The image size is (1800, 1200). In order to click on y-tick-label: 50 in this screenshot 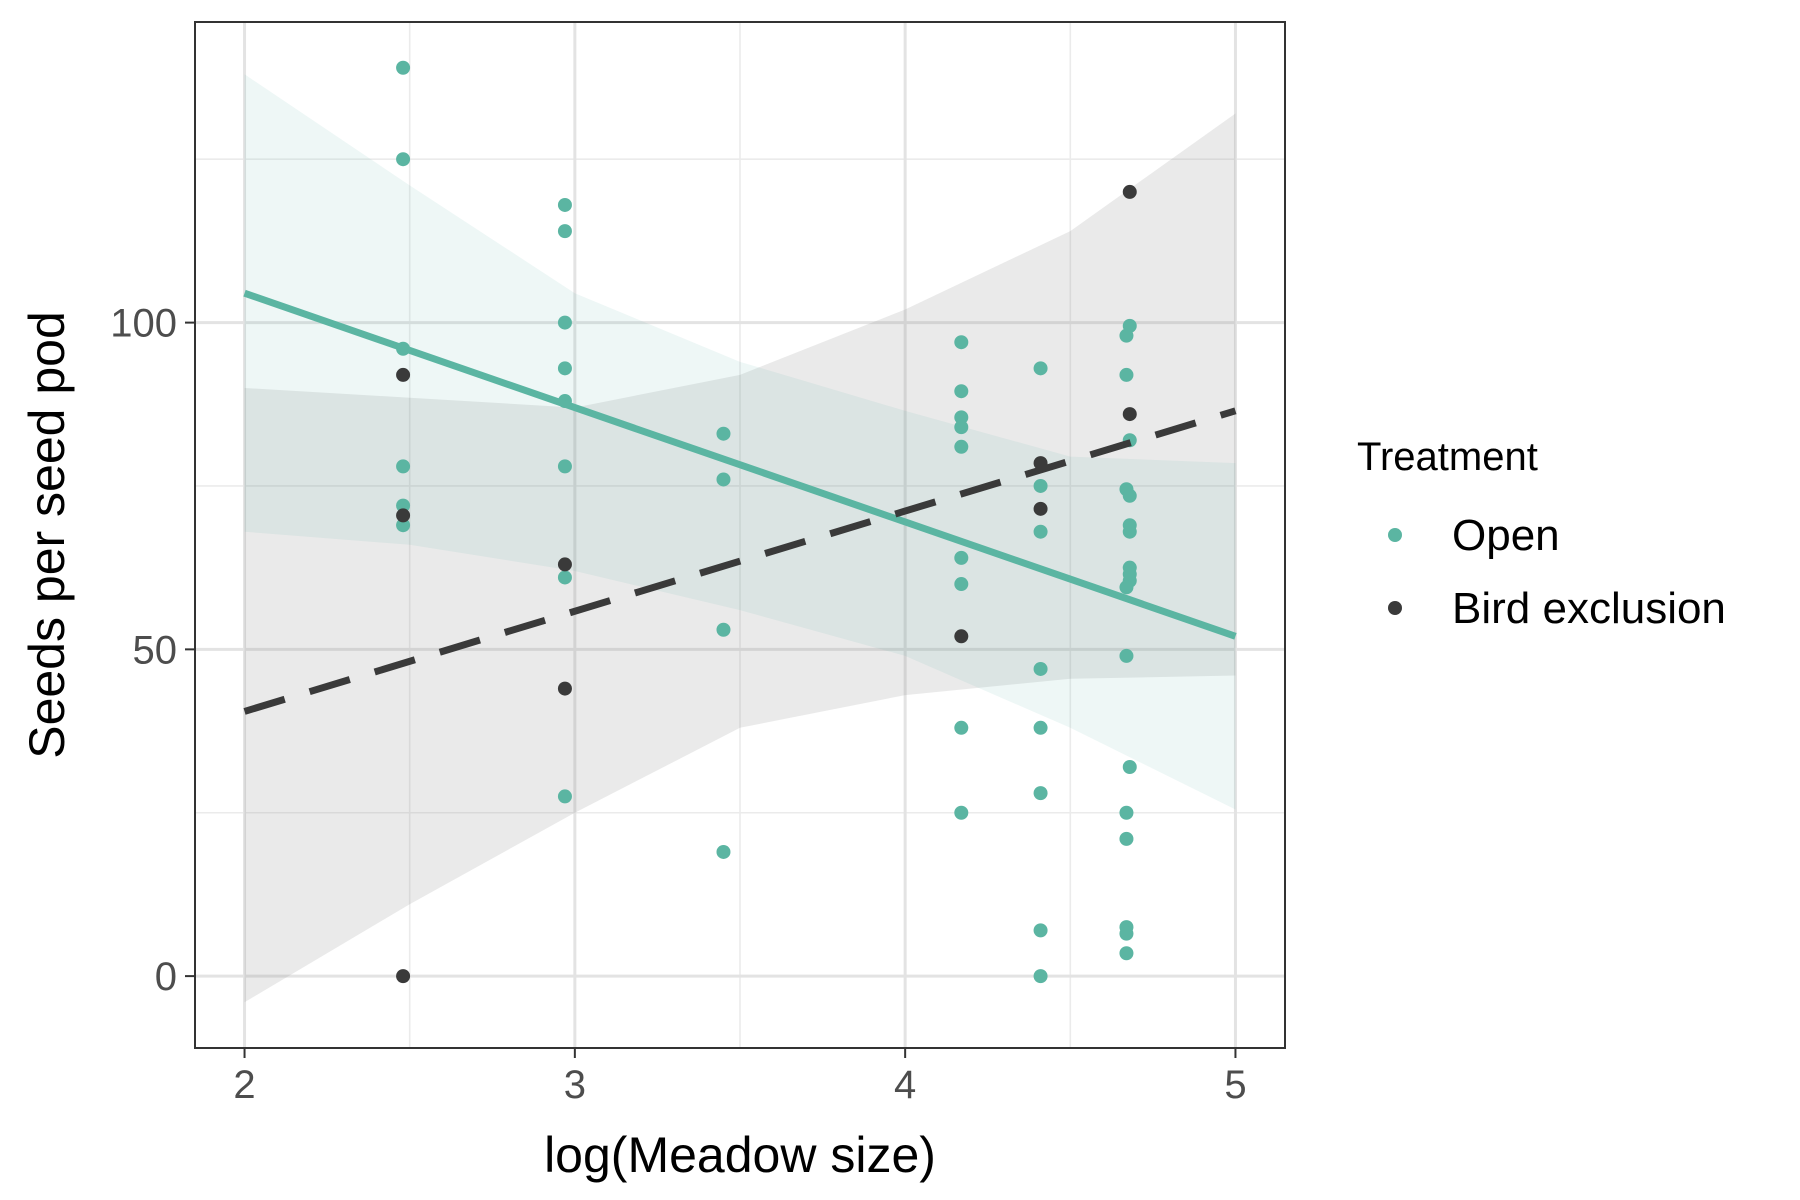, I will do `click(155, 650)`.